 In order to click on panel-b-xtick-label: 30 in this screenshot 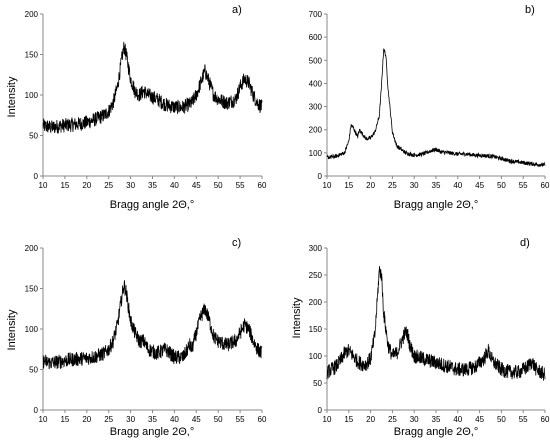, I will do `click(414, 185)`.